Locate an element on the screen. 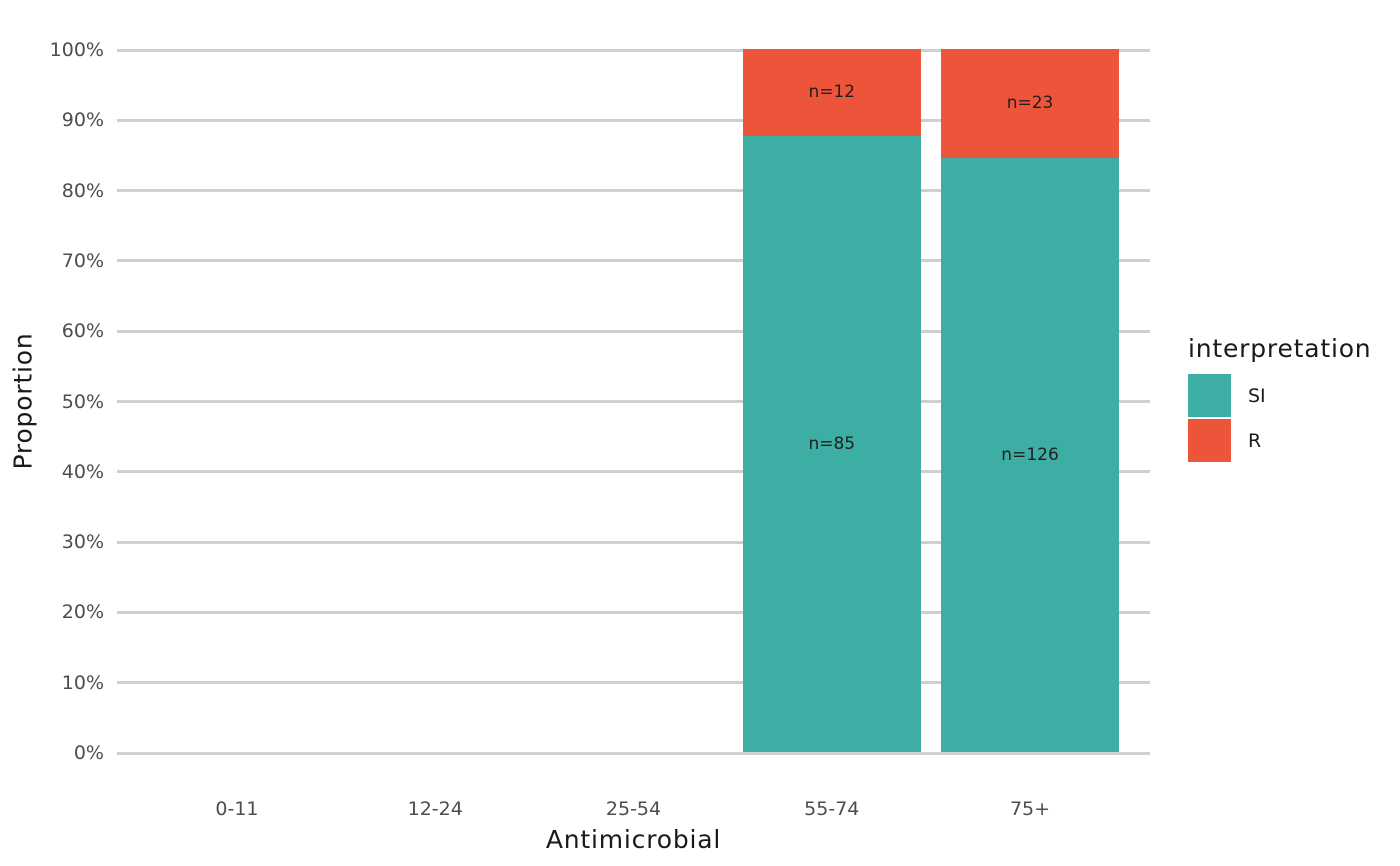  bar-count-label: n=12 is located at coordinates (832, 92).